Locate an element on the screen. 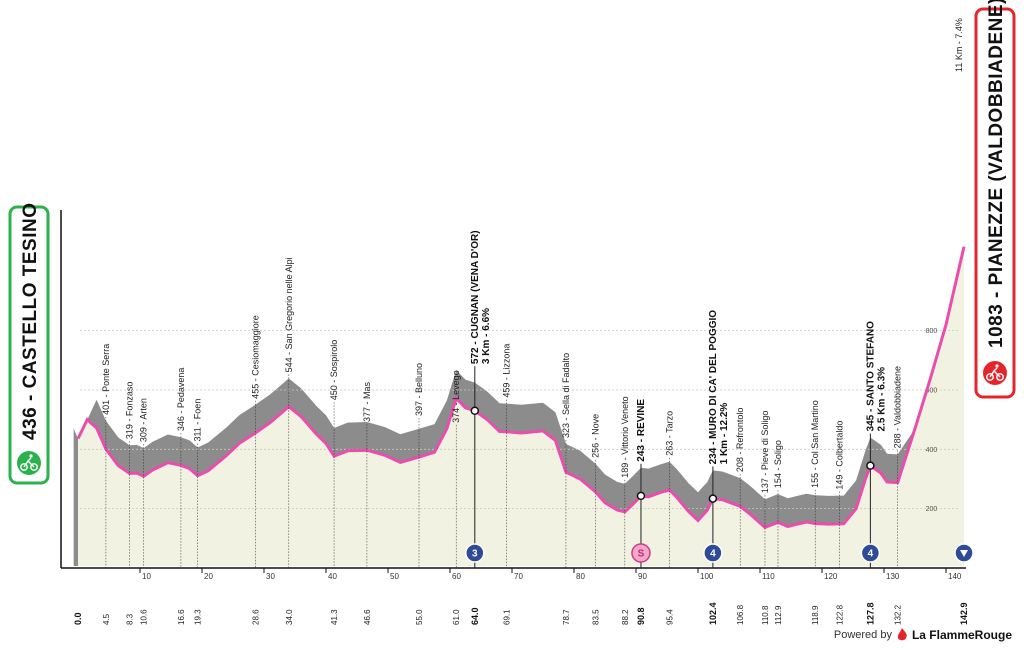  start-box: 436 - CASTELLO TESINO is located at coordinates (29, 344).